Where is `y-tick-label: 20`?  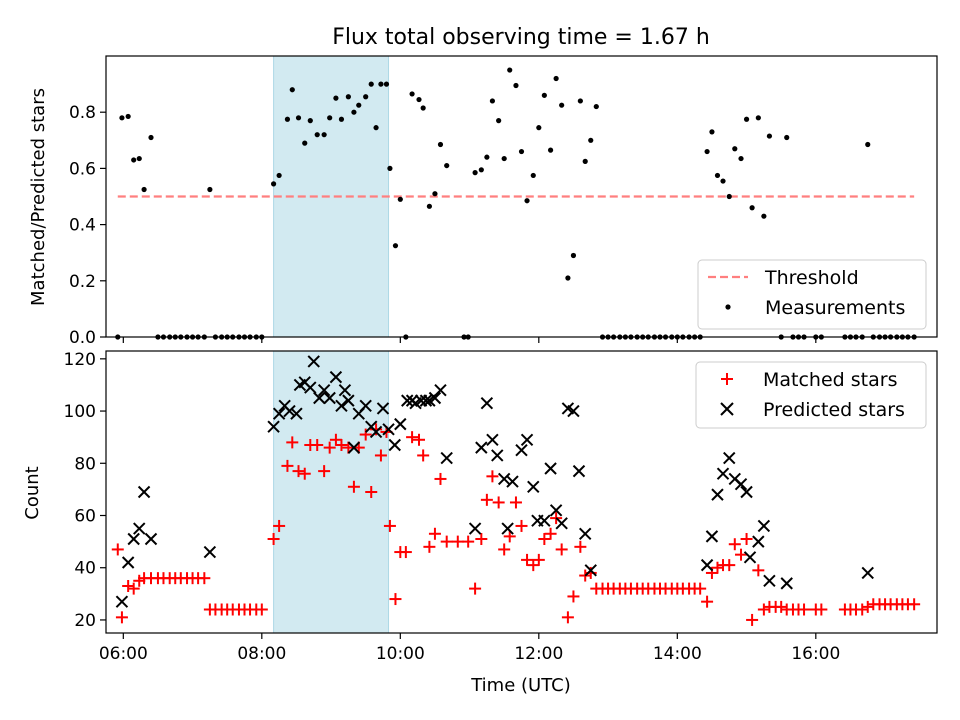 y-tick-label: 20 is located at coordinates (85, 621).